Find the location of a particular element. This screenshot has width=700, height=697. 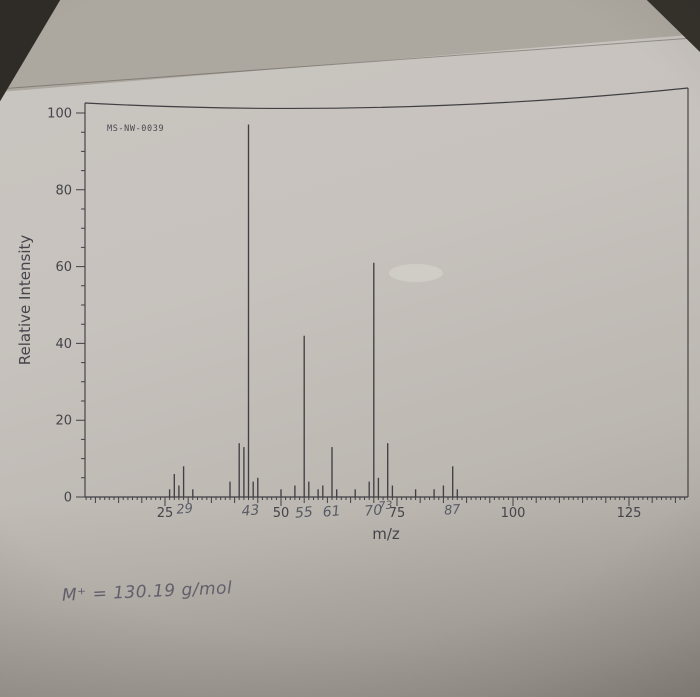

x-axis-title: m/z is located at coordinates (386, 534).